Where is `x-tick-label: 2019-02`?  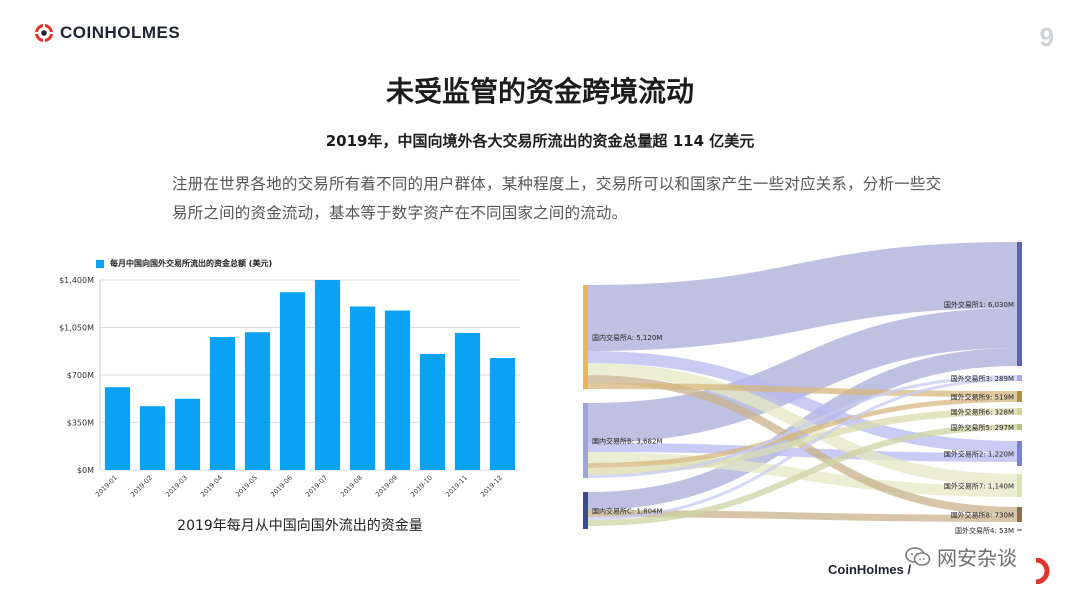
x-tick-label: 2019-02 is located at coordinates (141, 486).